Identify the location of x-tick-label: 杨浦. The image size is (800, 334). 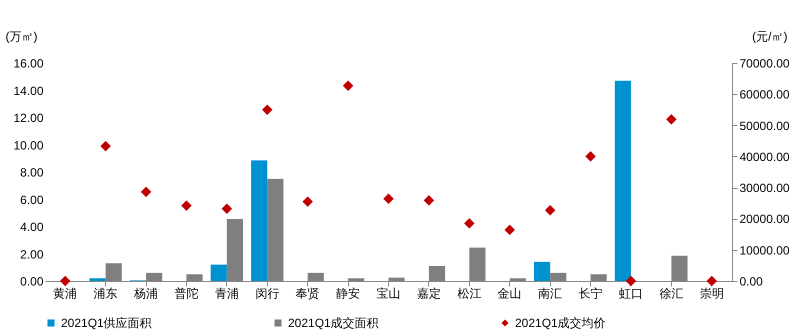
(145, 293).